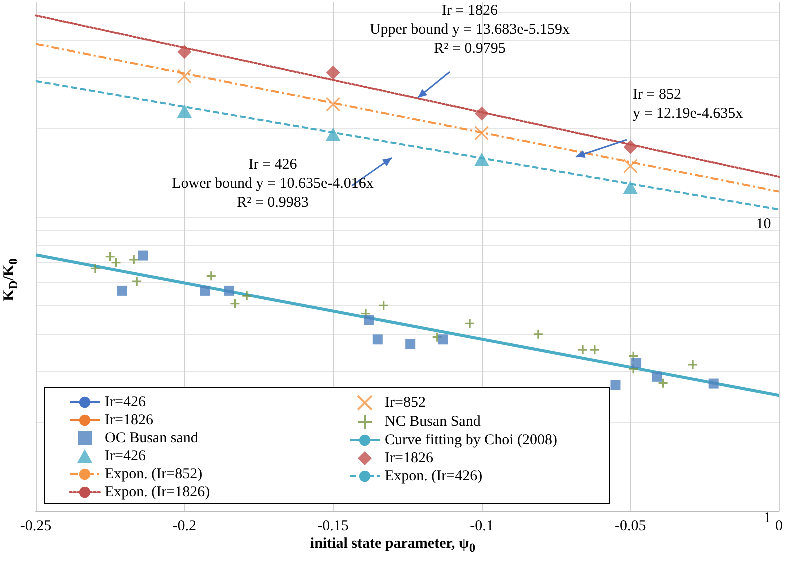  I want to click on x-tick-label: -0.15, so click(333, 526).